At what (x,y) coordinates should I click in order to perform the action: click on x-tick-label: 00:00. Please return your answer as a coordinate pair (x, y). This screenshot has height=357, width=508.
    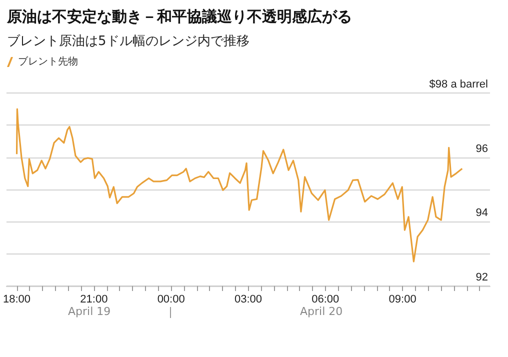
    Looking at the image, I should click on (171, 300).